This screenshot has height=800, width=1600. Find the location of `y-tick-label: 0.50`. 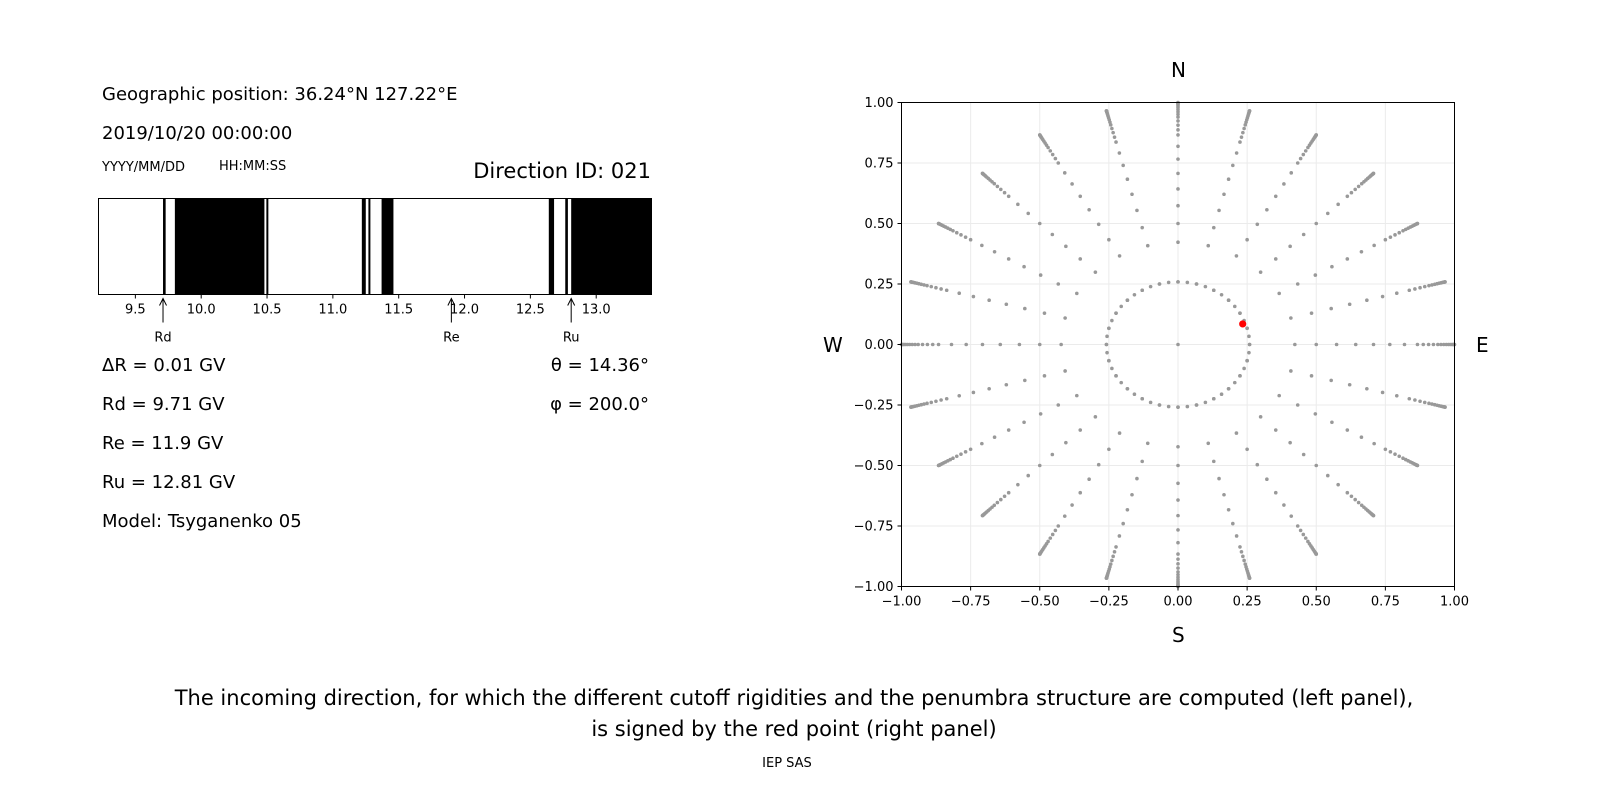

y-tick-label: 0.50 is located at coordinates (879, 224).